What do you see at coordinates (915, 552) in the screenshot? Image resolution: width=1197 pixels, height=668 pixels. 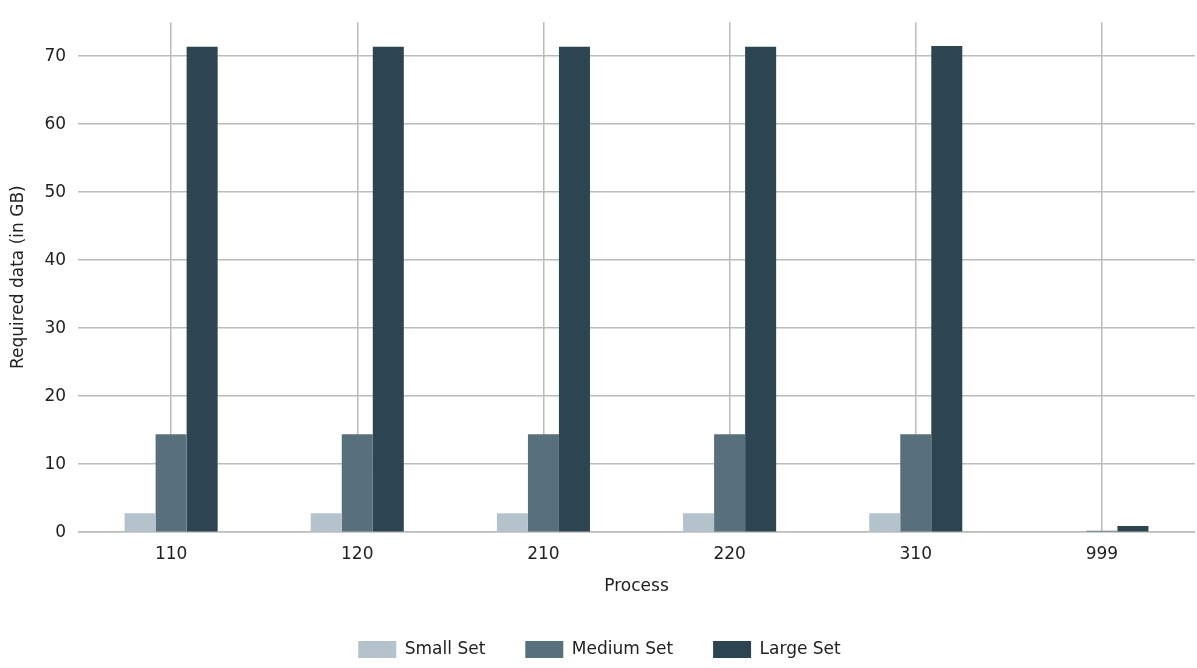 I see `x-tick-label: 310` at bounding box center [915, 552].